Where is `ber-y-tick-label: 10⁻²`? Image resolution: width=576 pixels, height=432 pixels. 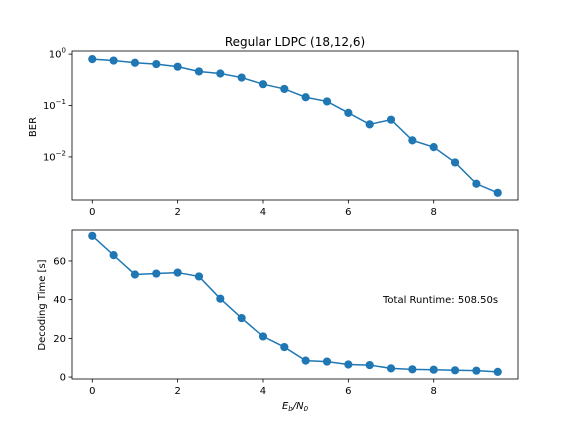
ber-y-tick-label: 10⁻² is located at coordinates (54, 156).